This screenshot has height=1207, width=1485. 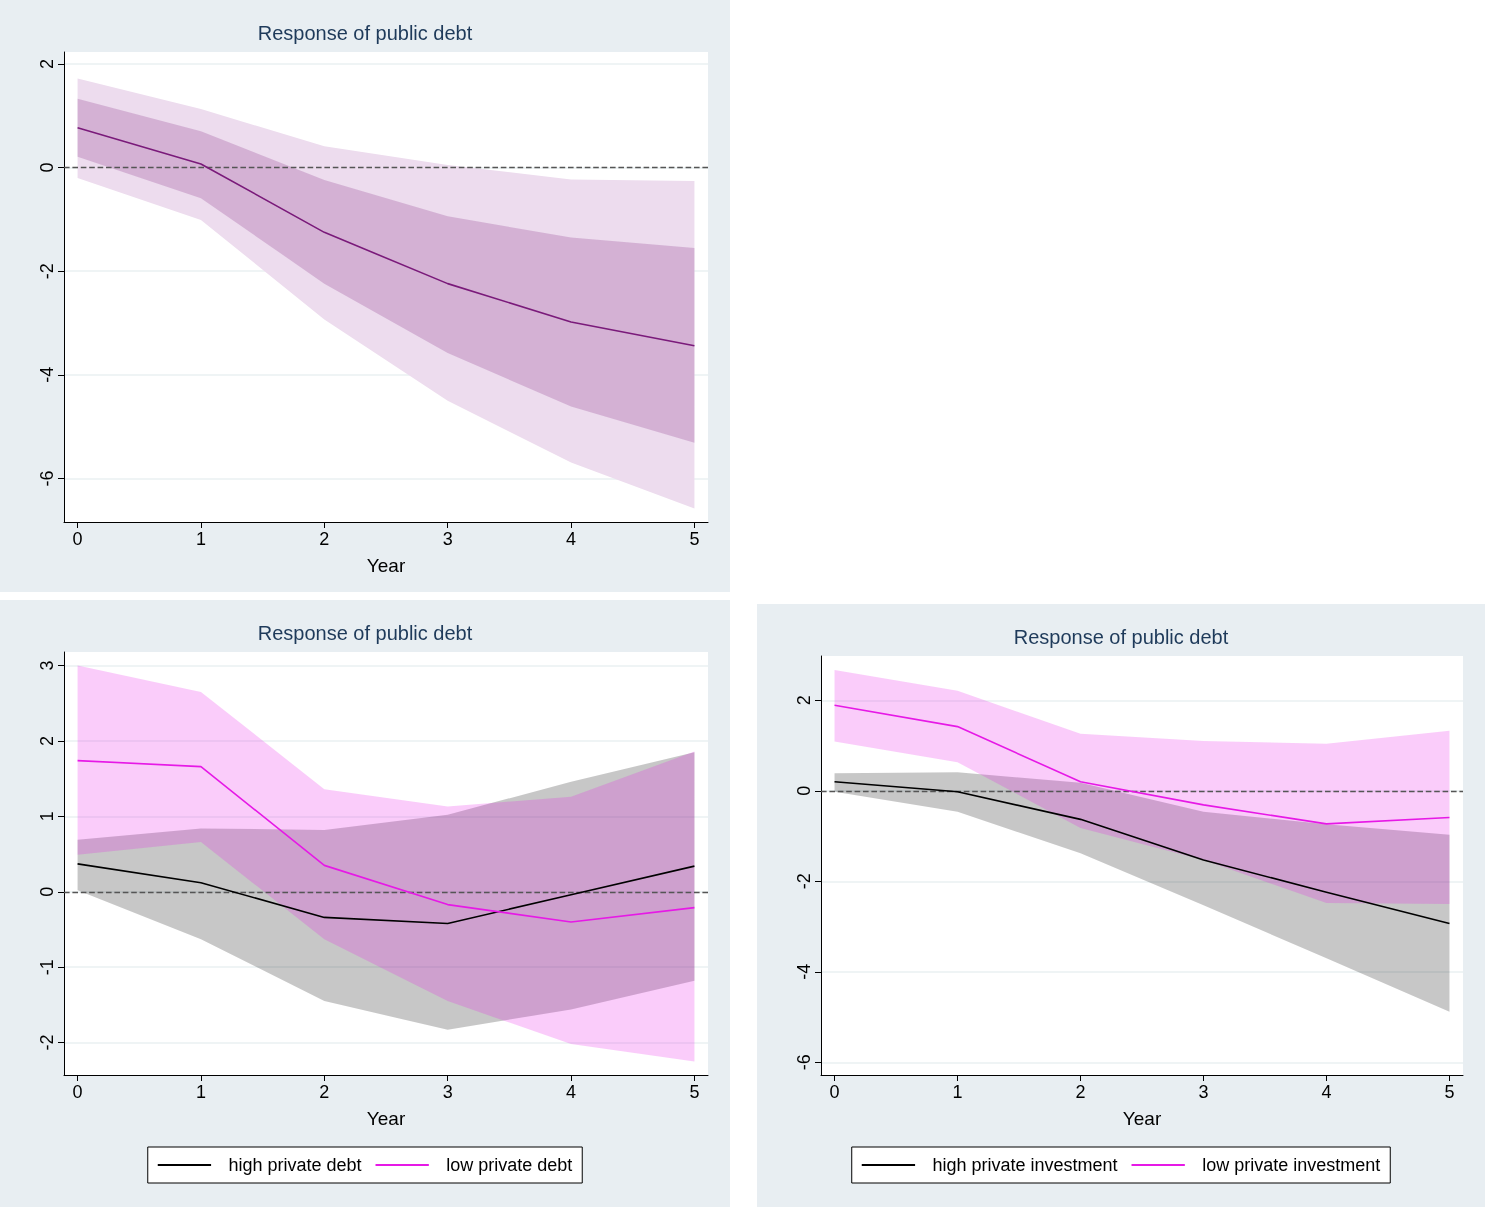 I want to click on y-tick-label: 1, so click(x=47, y=816).